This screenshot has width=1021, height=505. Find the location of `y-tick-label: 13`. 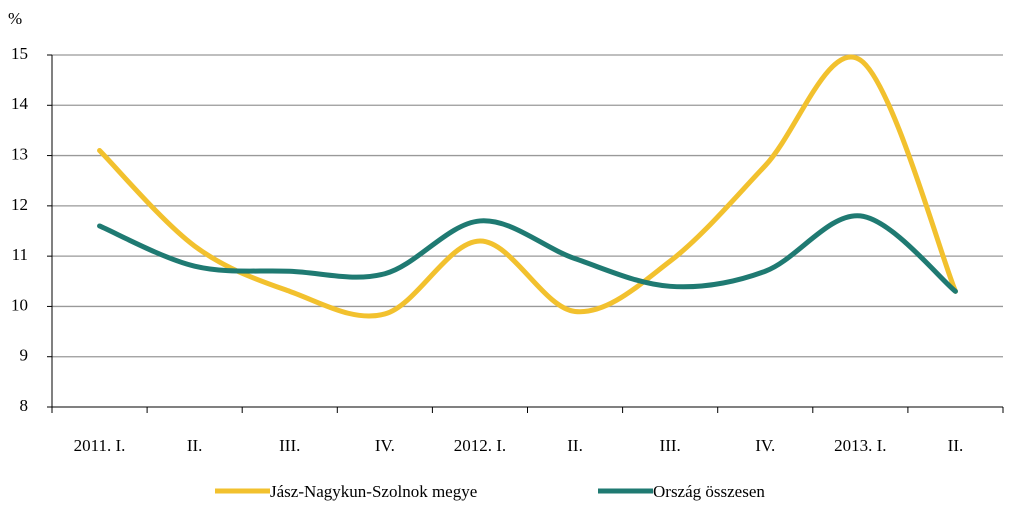

y-tick-label: 13 is located at coordinates (19, 153).